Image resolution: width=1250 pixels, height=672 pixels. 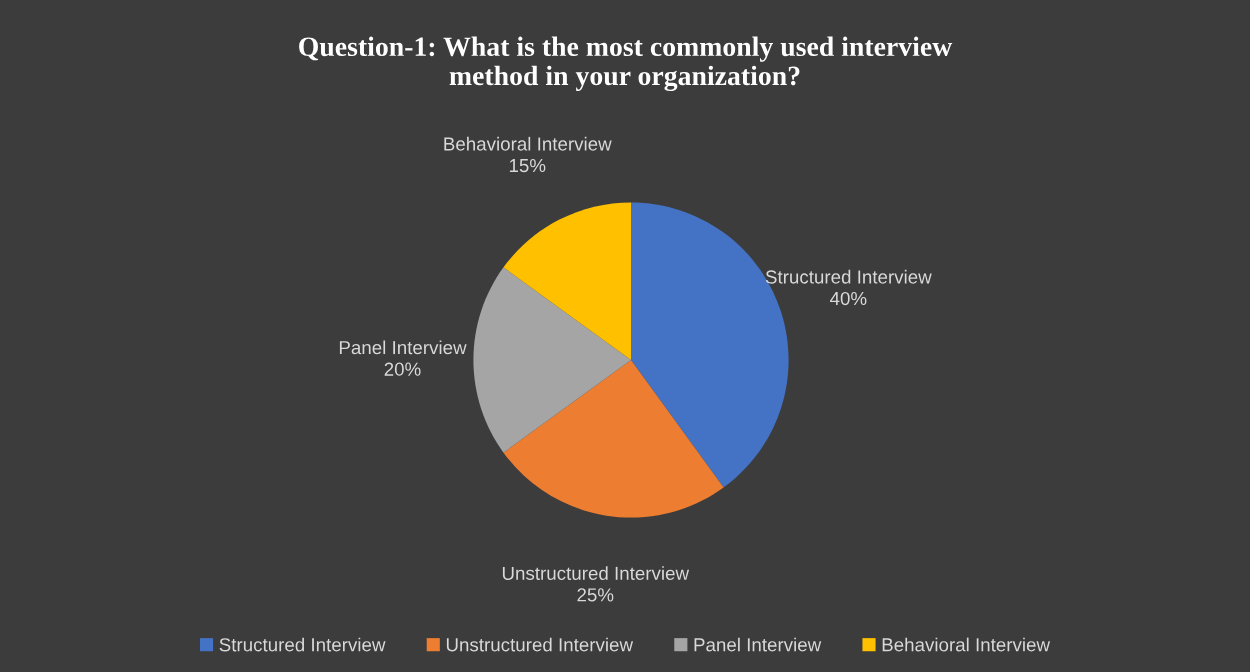 What do you see at coordinates (848, 298) in the screenshot?
I see `data-label: 40%` at bounding box center [848, 298].